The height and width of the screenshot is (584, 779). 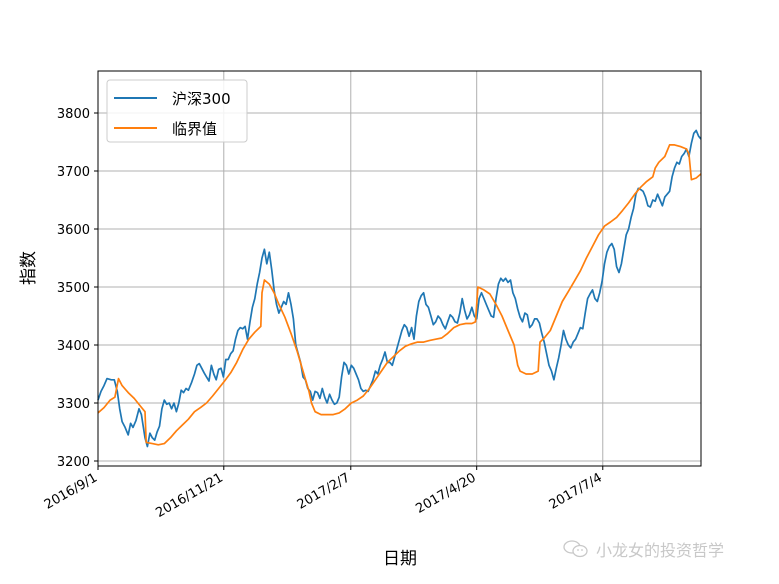 I want to click on x-tick-label: 2016/9/1, so click(x=71, y=491).